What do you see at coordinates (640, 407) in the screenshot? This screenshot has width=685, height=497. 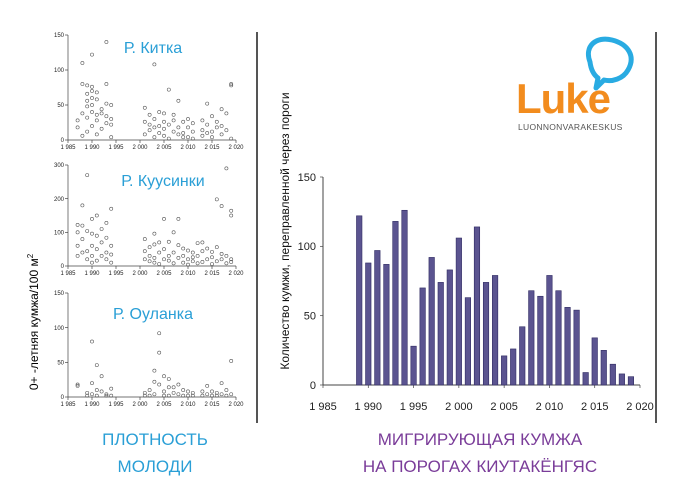 I see `x-tick-label: 2 020` at bounding box center [640, 407].